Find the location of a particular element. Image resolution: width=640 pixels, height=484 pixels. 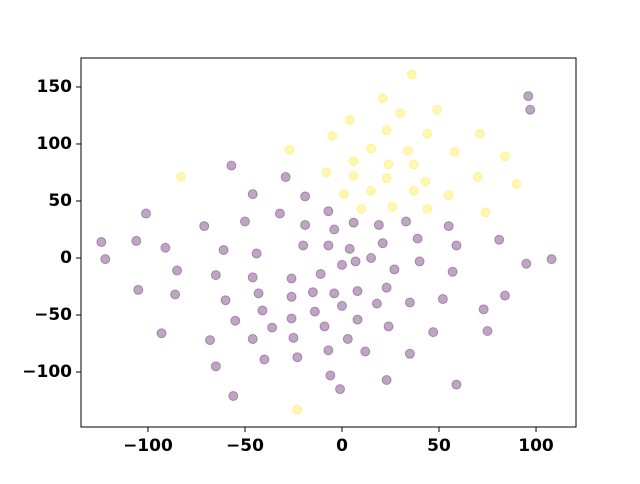

x-tick-label: 100 is located at coordinates (536, 446).